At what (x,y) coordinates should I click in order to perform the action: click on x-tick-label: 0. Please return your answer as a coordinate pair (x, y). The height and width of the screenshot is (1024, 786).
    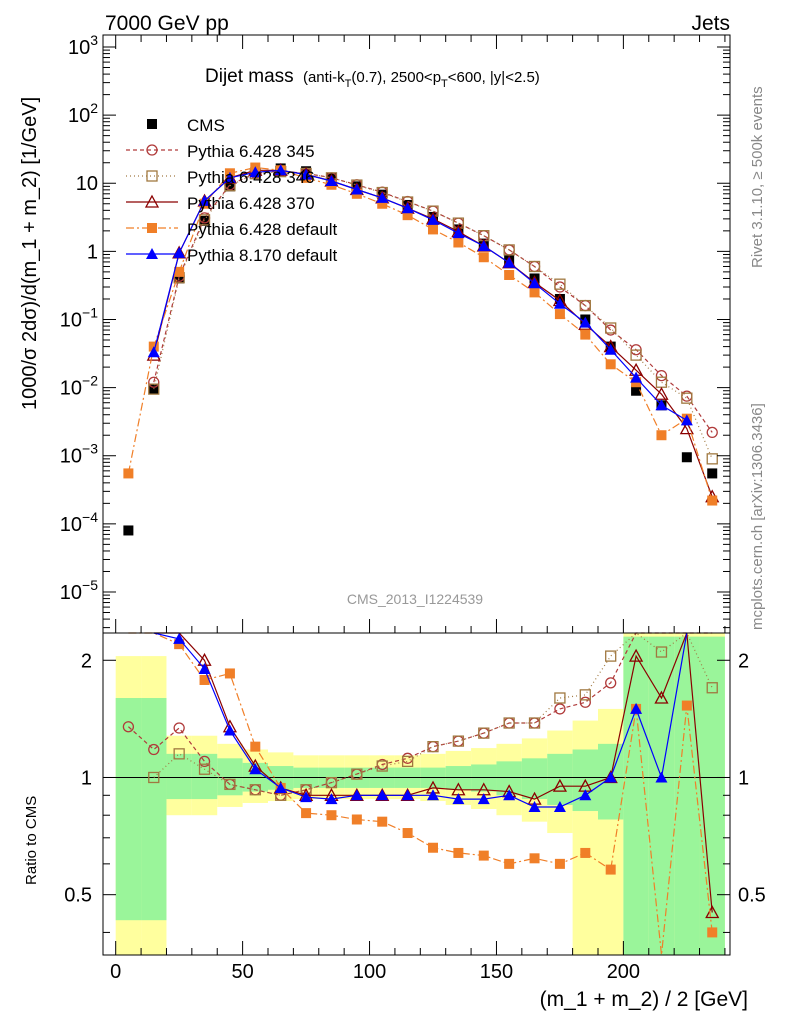
    Looking at the image, I should click on (115, 972).